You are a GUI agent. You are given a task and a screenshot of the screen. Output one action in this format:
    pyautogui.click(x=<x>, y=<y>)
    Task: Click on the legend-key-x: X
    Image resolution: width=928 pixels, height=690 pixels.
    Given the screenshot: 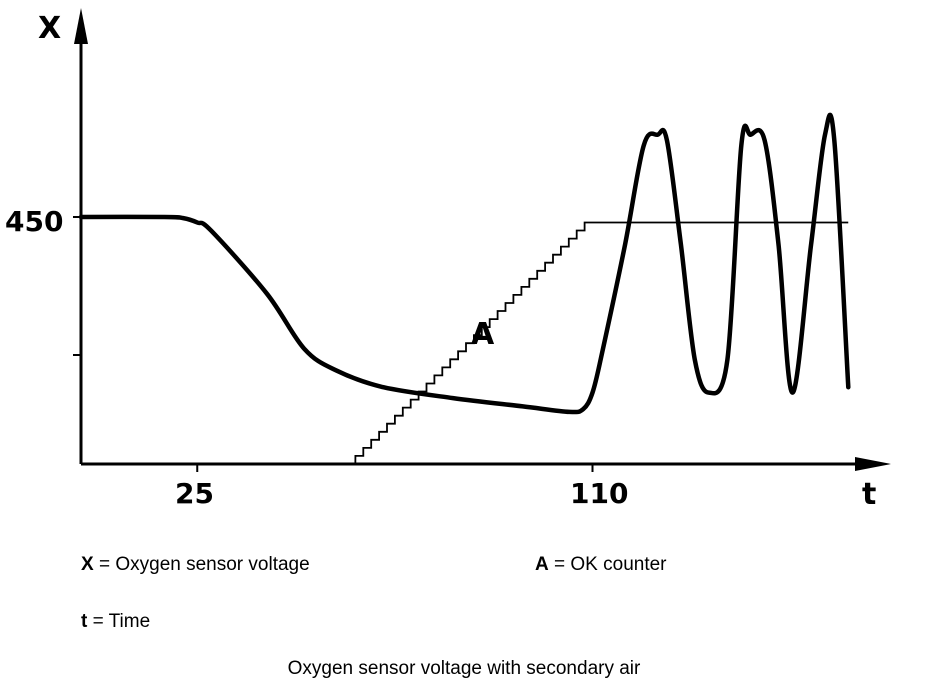 What is the action you would take?
    pyautogui.click(x=87, y=564)
    